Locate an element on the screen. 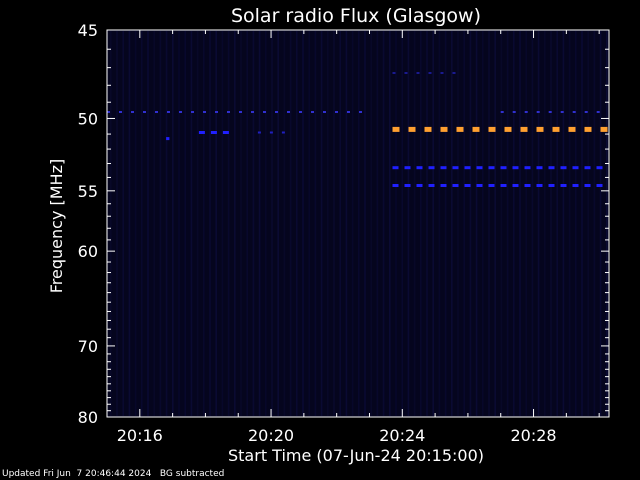 This screenshot has height=480, width=640. y-axis-label: Frequency [MHz] is located at coordinates (56, 226).